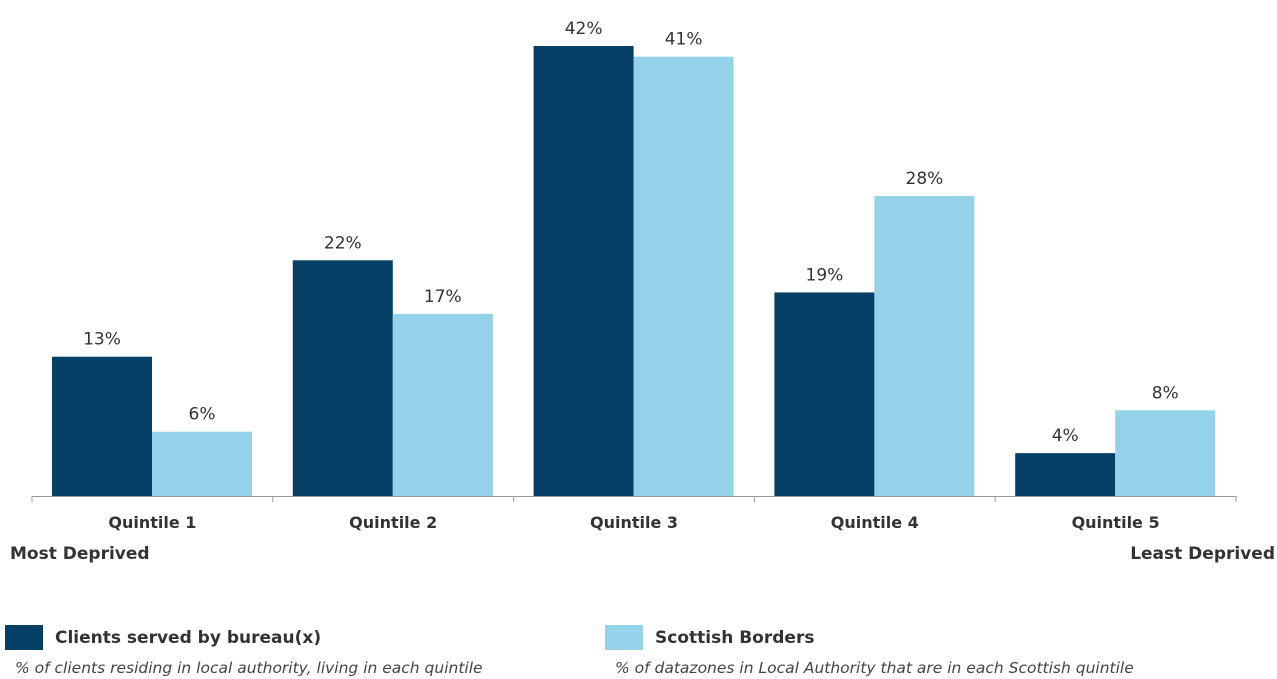 The height and width of the screenshot is (679, 1277). I want to click on bar-series-1-q3, so click(583, 271).